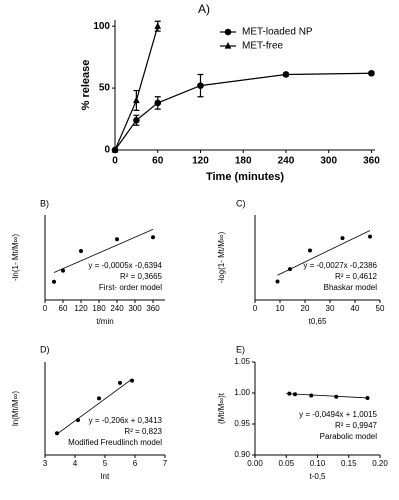 This screenshot has height=500, width=399. Describe the element at coordinates (318, 463) in the screenshot. I see `x-tick-label: 0.10` at that location.